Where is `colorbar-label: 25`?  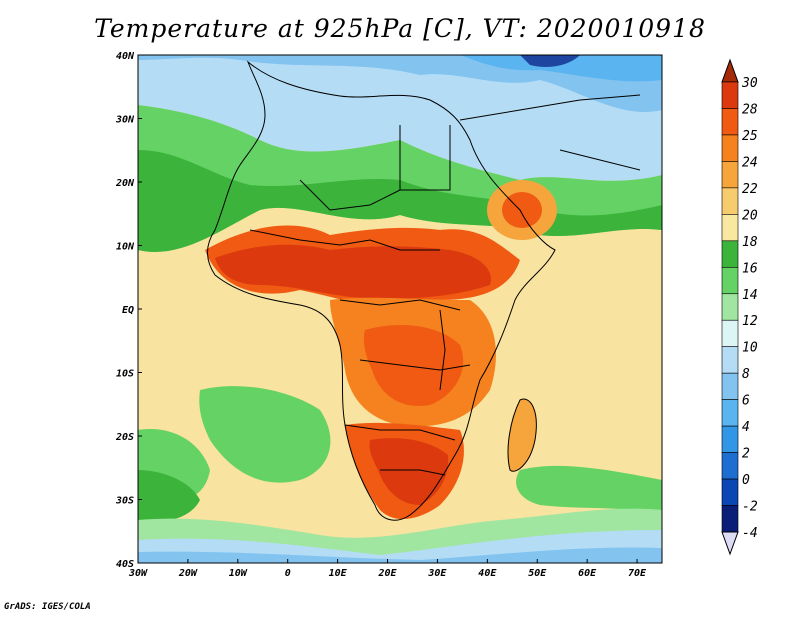
colorbar-label: 25 is located at coordinates (750, 136).